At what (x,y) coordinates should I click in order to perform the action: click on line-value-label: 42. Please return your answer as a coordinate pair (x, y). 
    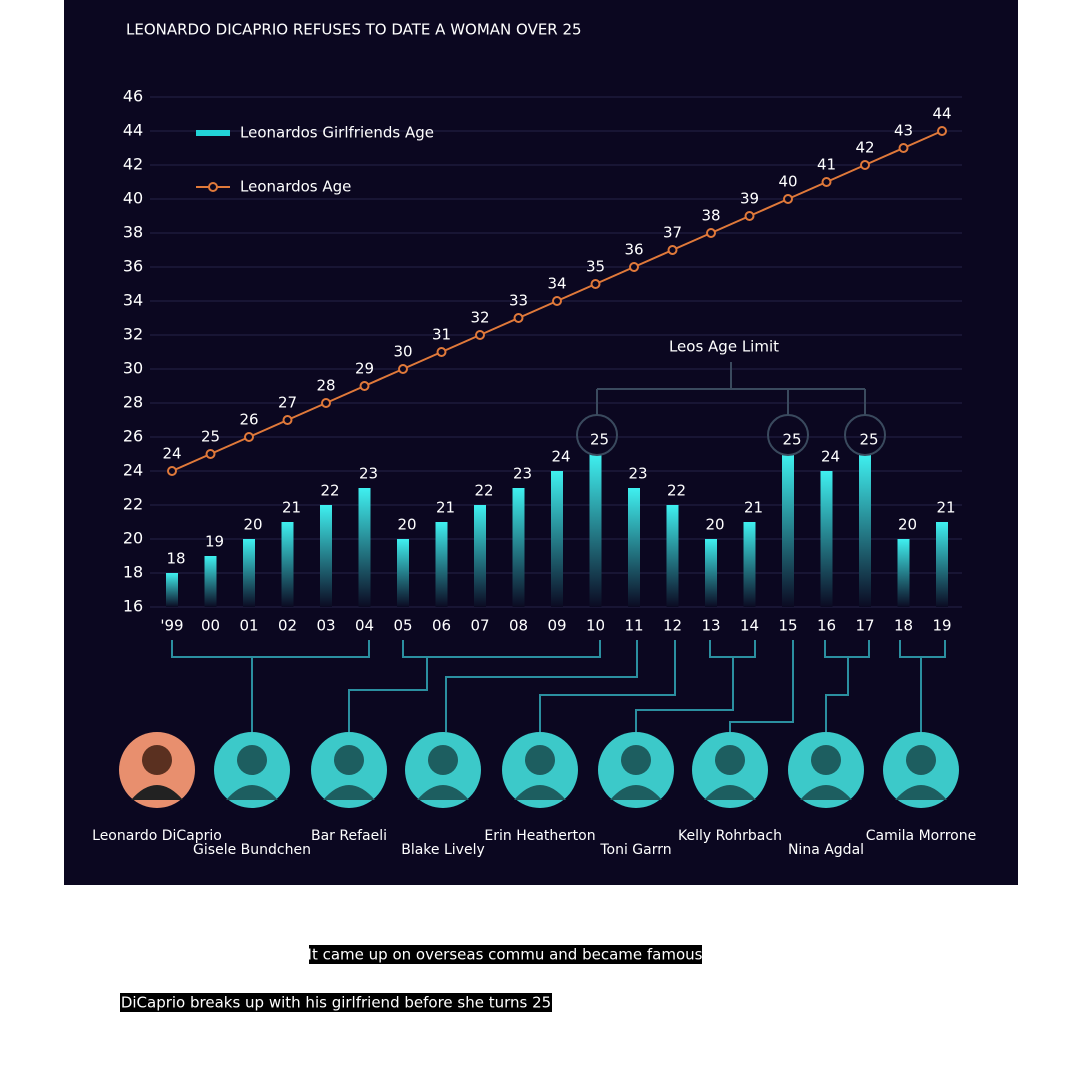
    Looking at the image, I should click on (864, 148).